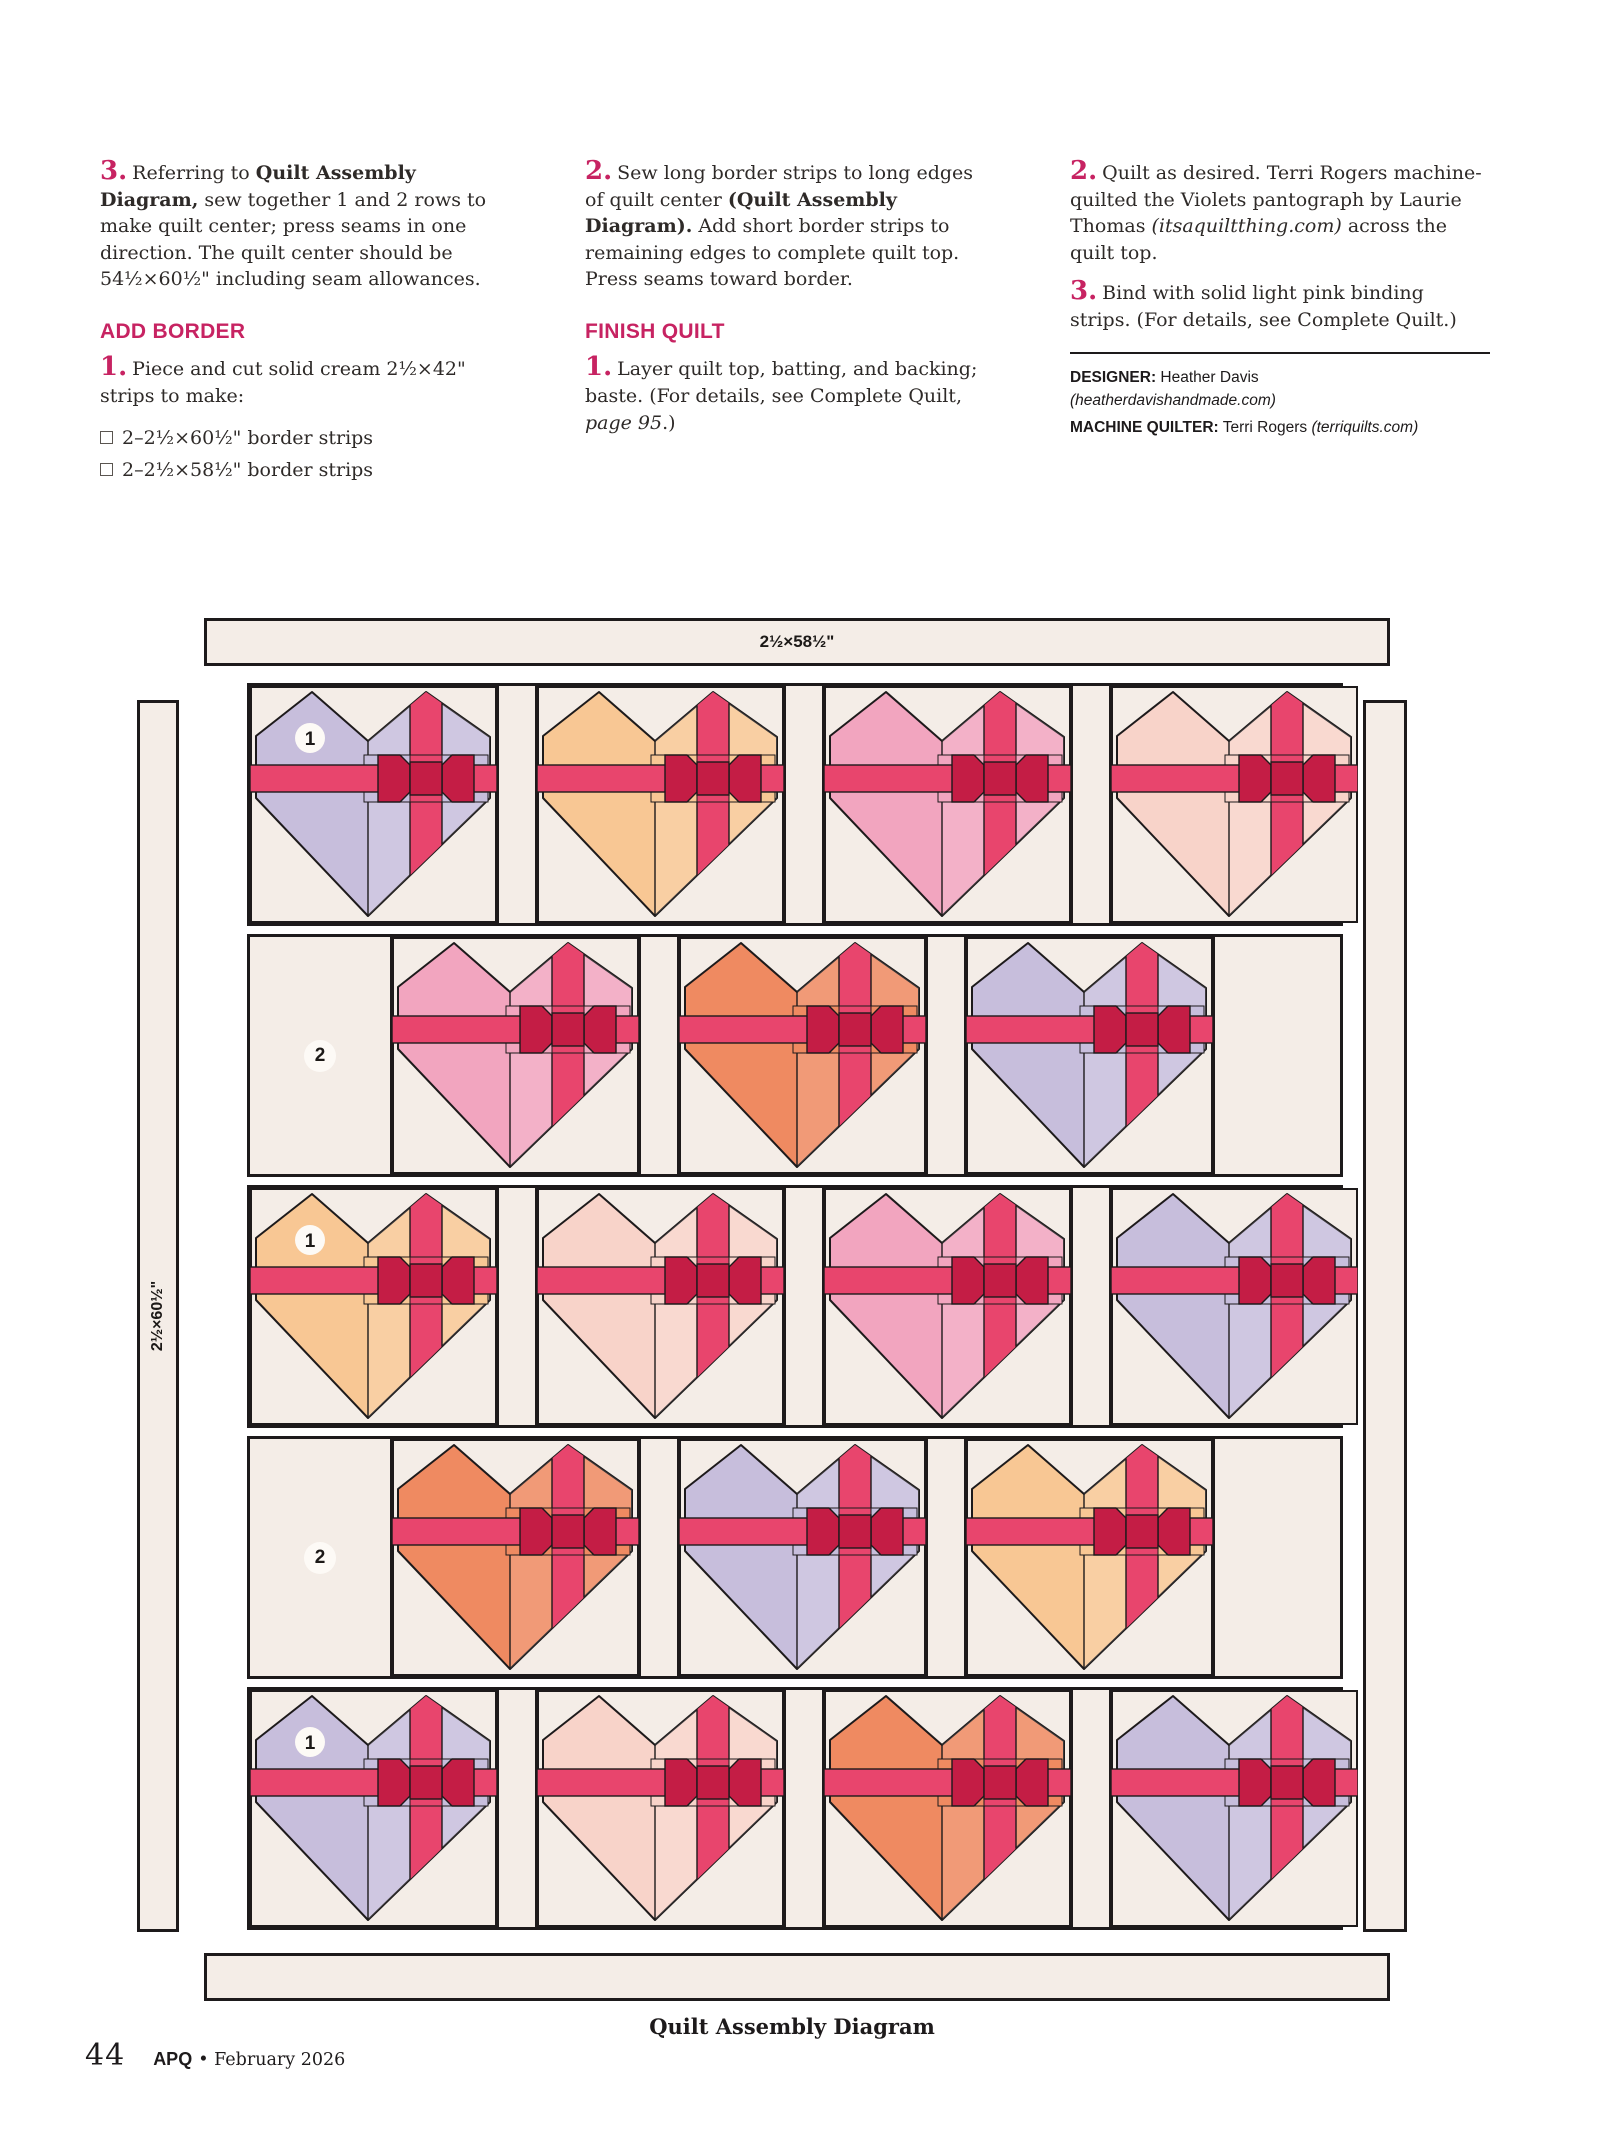 This screenshot has width=1600, height=2133. What do you see at coordinates (655, 331) in the screenshot?
I see `section-heading: FINISH QUILT` at bounding box center [655, 331].